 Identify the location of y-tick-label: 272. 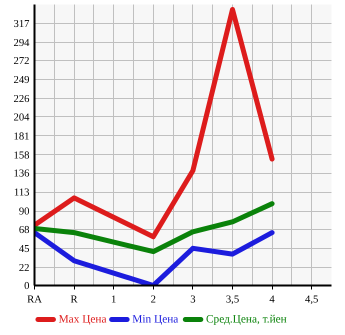
(22, 62).